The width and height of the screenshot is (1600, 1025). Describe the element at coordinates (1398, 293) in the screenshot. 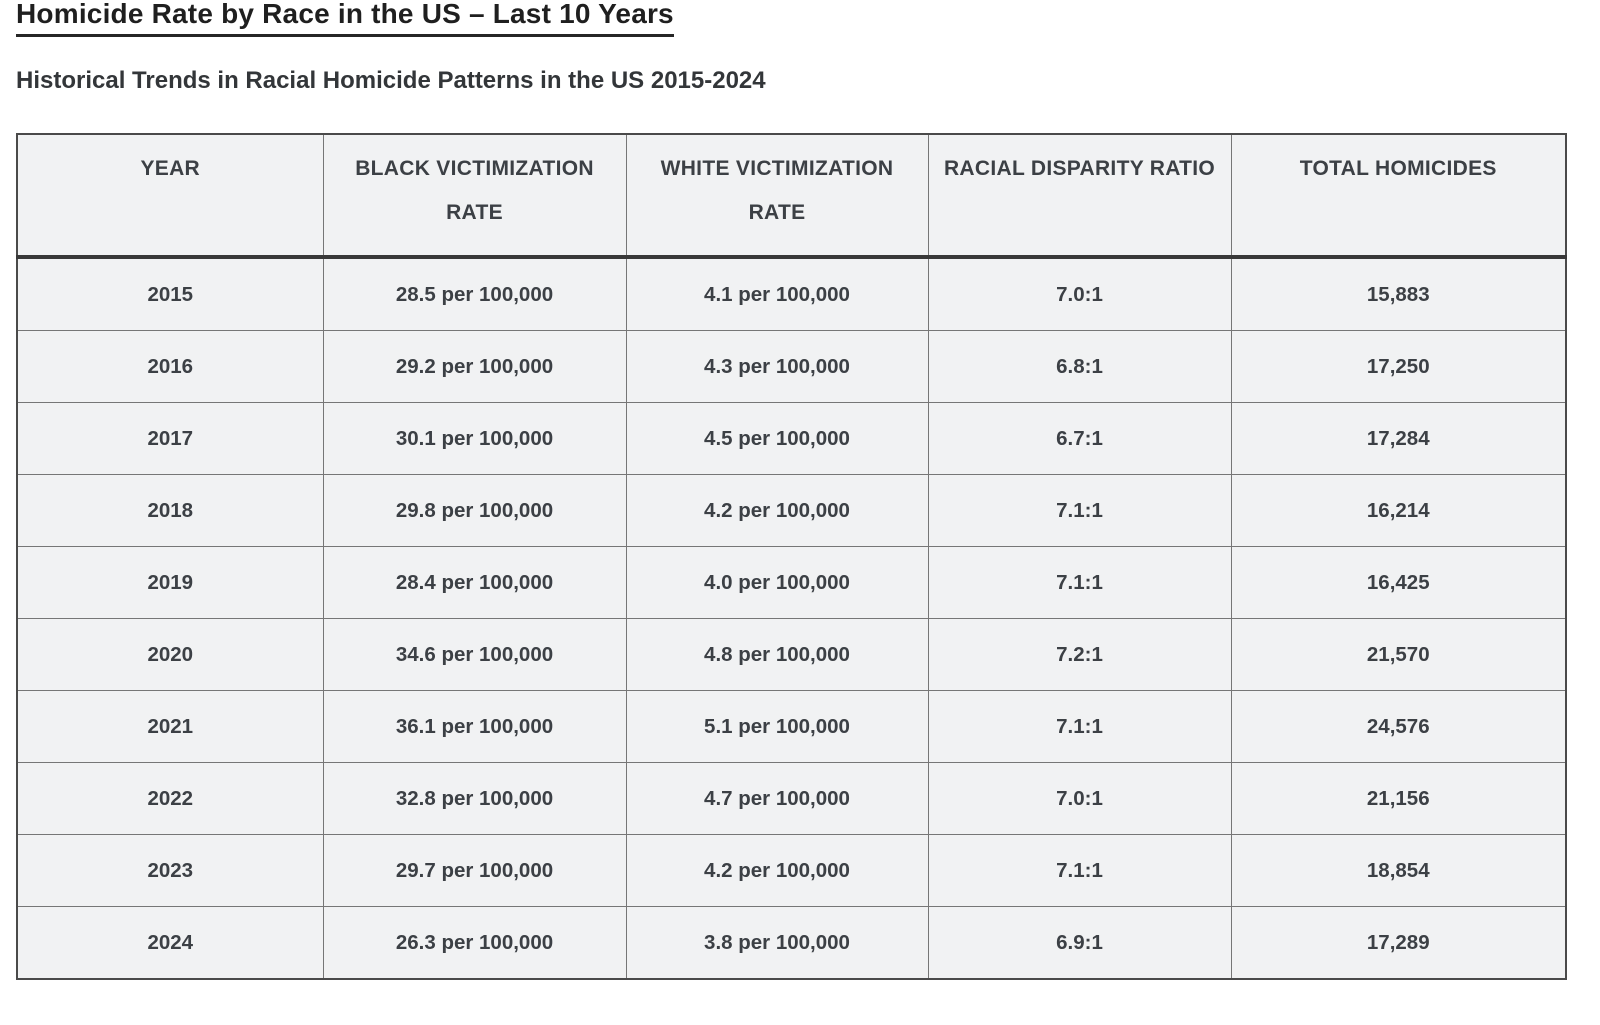

I see `table-cell-total-homicides: 15,883` at that location.